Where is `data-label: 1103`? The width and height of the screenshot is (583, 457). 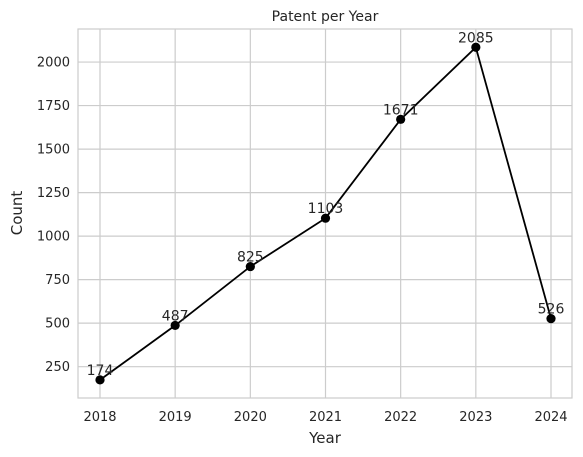
data-label: 1103 is located at coordinates (326, 209).